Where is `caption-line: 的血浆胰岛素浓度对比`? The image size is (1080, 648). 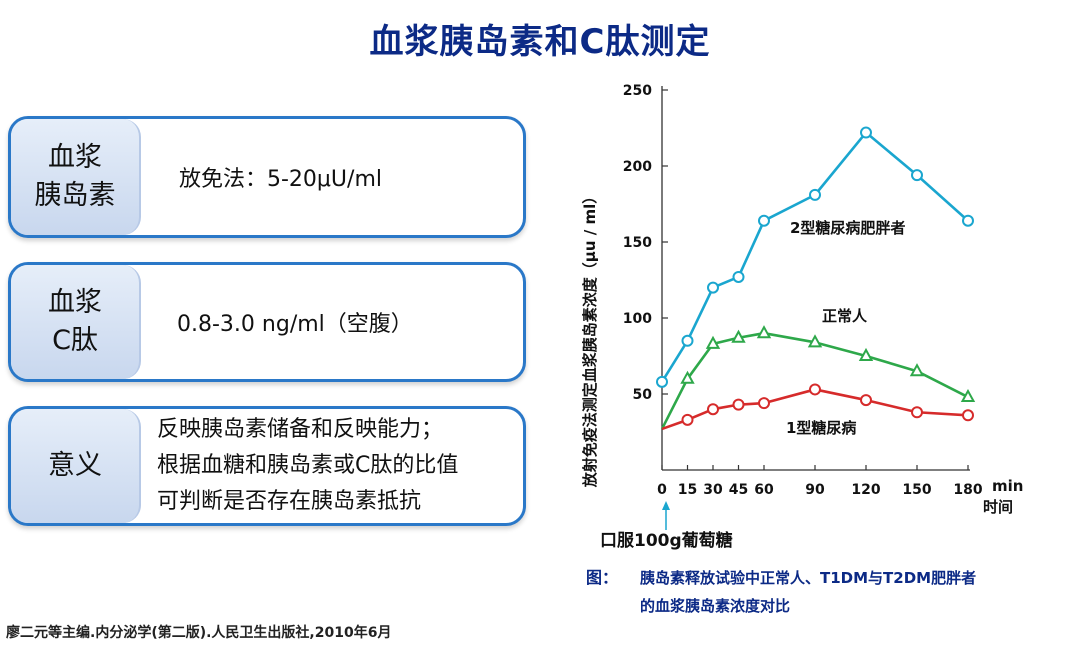
caption-line: 的血浆胰岛素浓度对比 is located at coordinates (715, 606).